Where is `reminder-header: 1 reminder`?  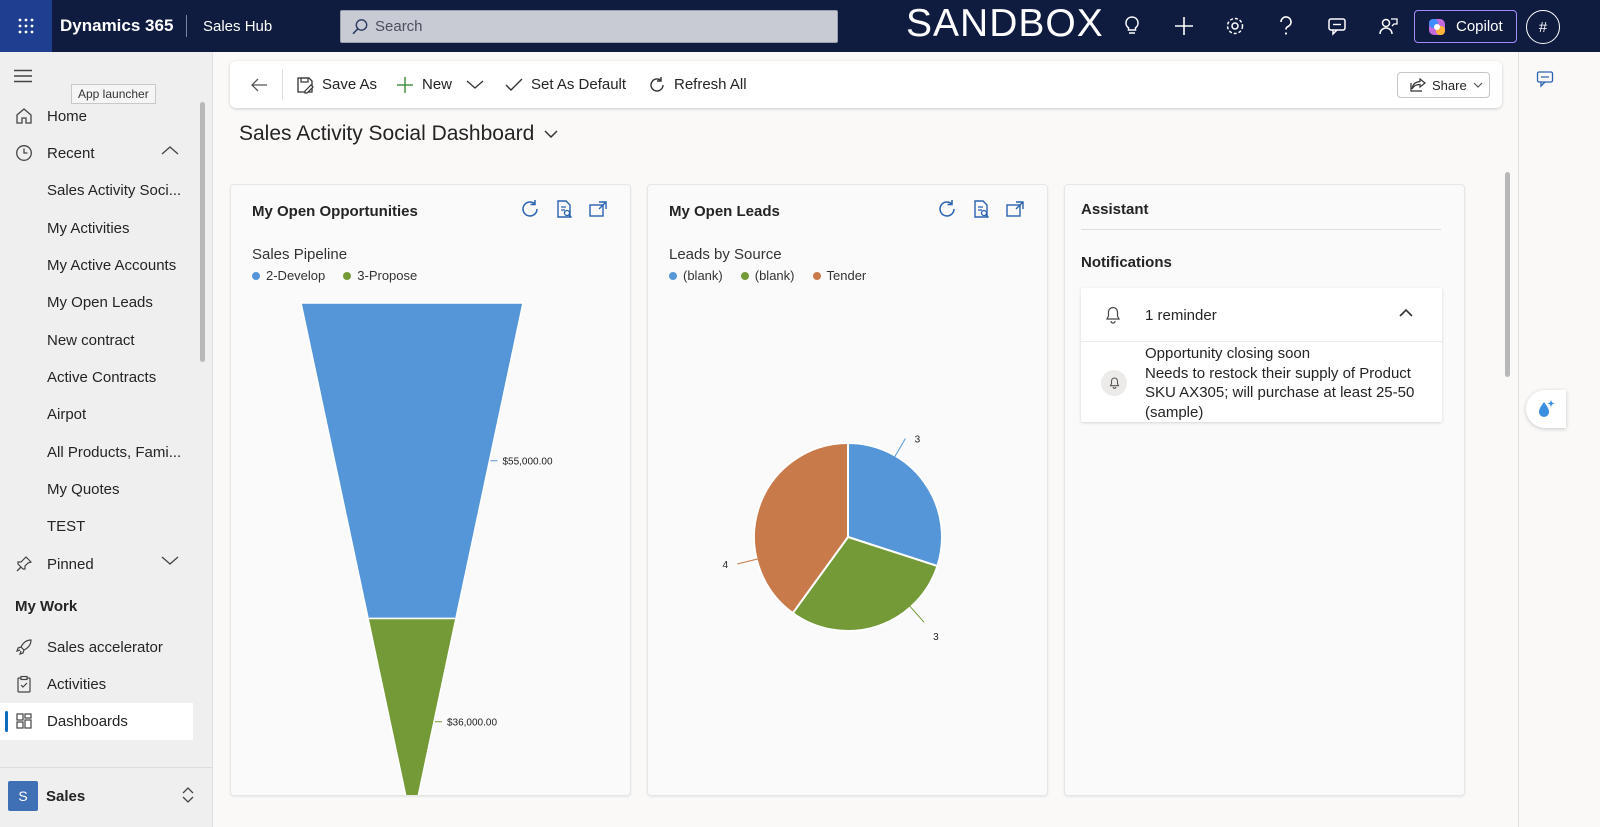 reminder-header: 1 reminder is located at coordinates (1261, 315).